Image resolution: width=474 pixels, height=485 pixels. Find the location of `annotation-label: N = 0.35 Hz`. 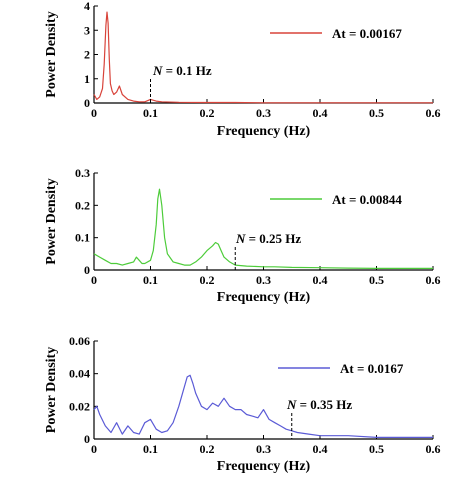

annotation-label: N = 0.35 Hz is located at coordinates (319, 404).